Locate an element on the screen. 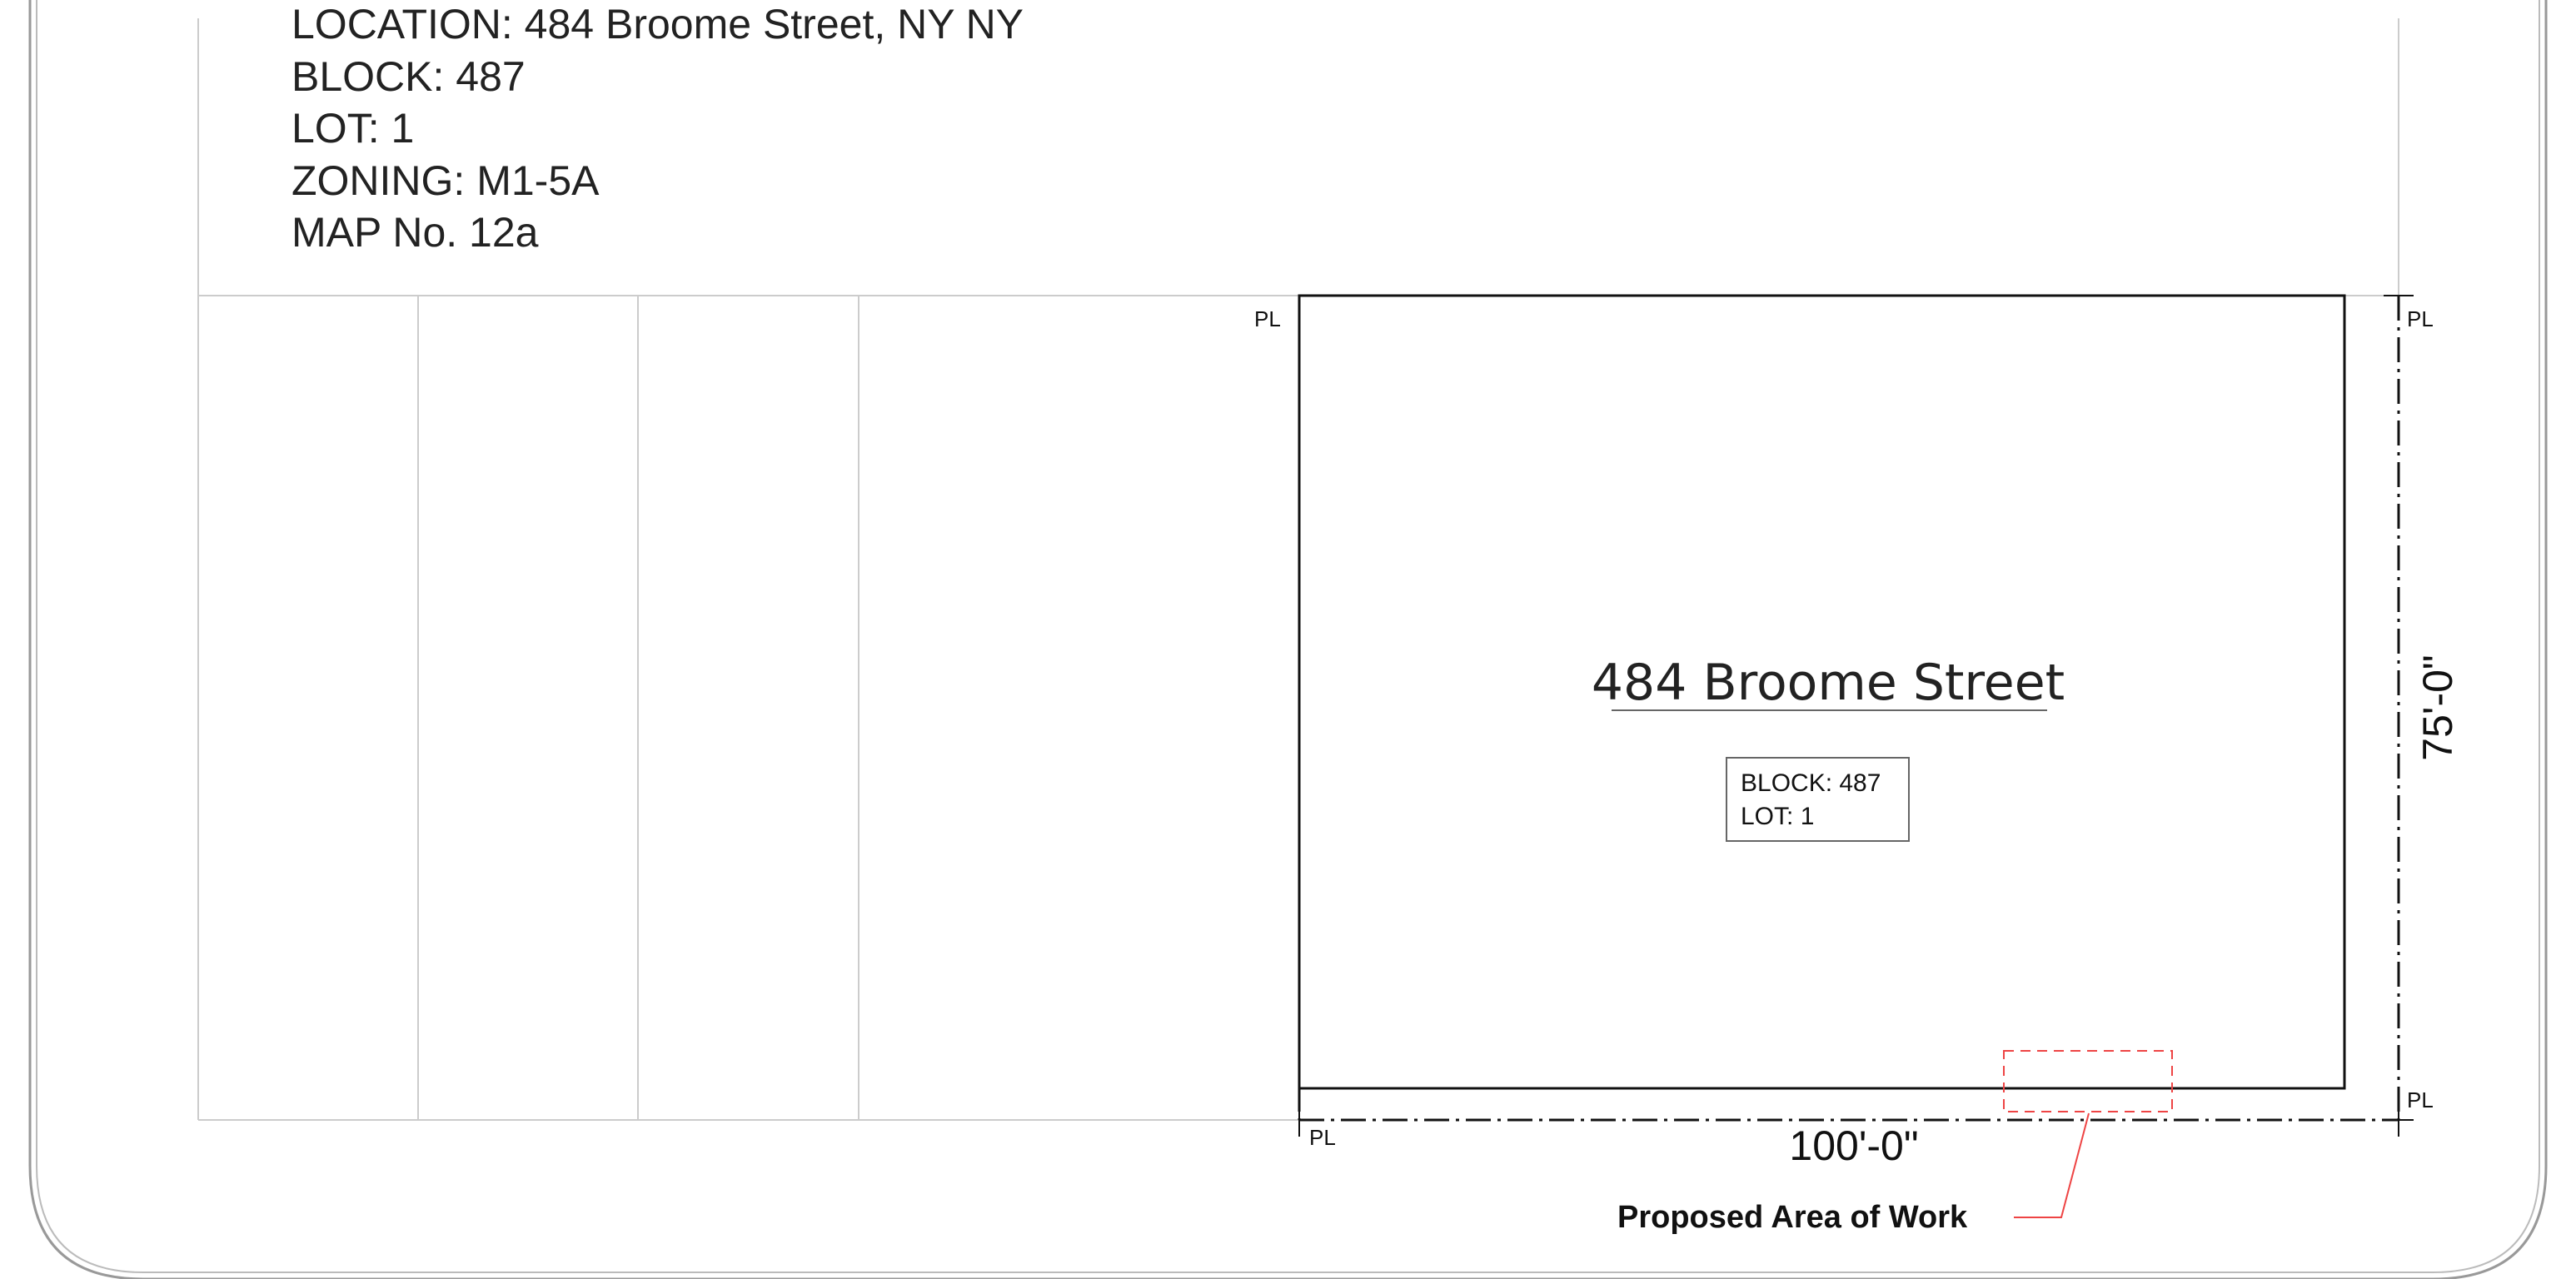  zoning-text: ZONING: M1-5A is located at coordinates (445, 181).